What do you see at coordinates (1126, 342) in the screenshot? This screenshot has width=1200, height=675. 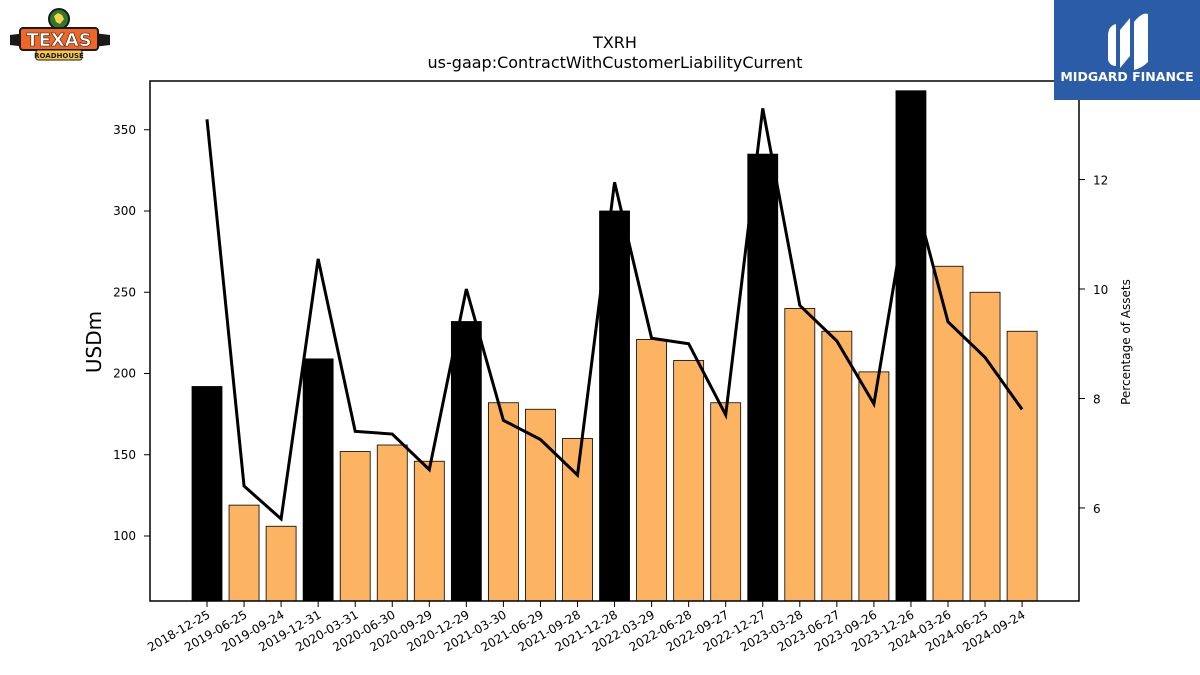 I see `y2-axis-label: Percentage of Assets` at bounding box center [1126, 342].